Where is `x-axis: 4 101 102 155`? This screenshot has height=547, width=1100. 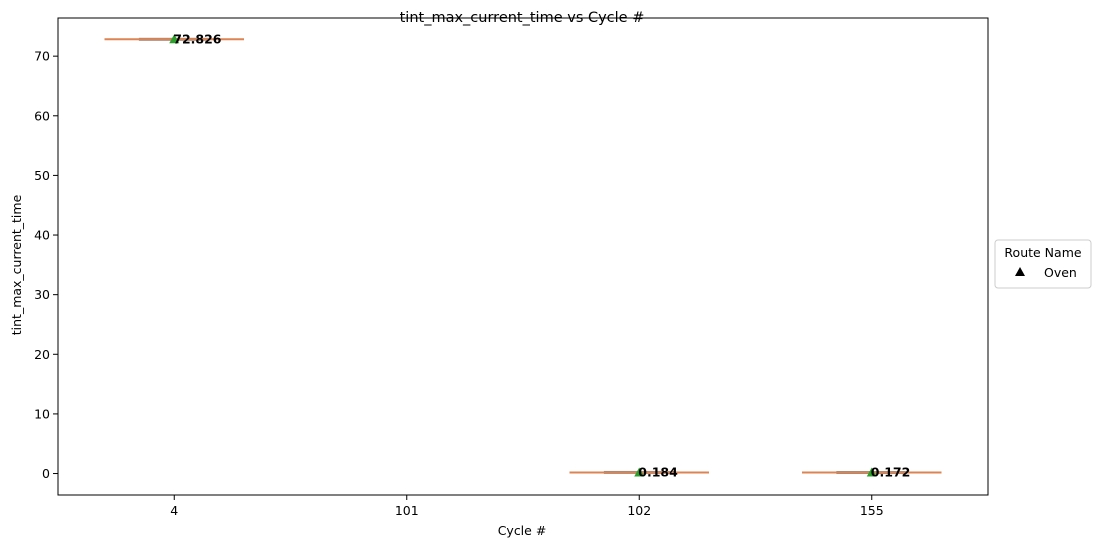
x-axis: 4 101 102 155 is located at coordinates (527, 506).